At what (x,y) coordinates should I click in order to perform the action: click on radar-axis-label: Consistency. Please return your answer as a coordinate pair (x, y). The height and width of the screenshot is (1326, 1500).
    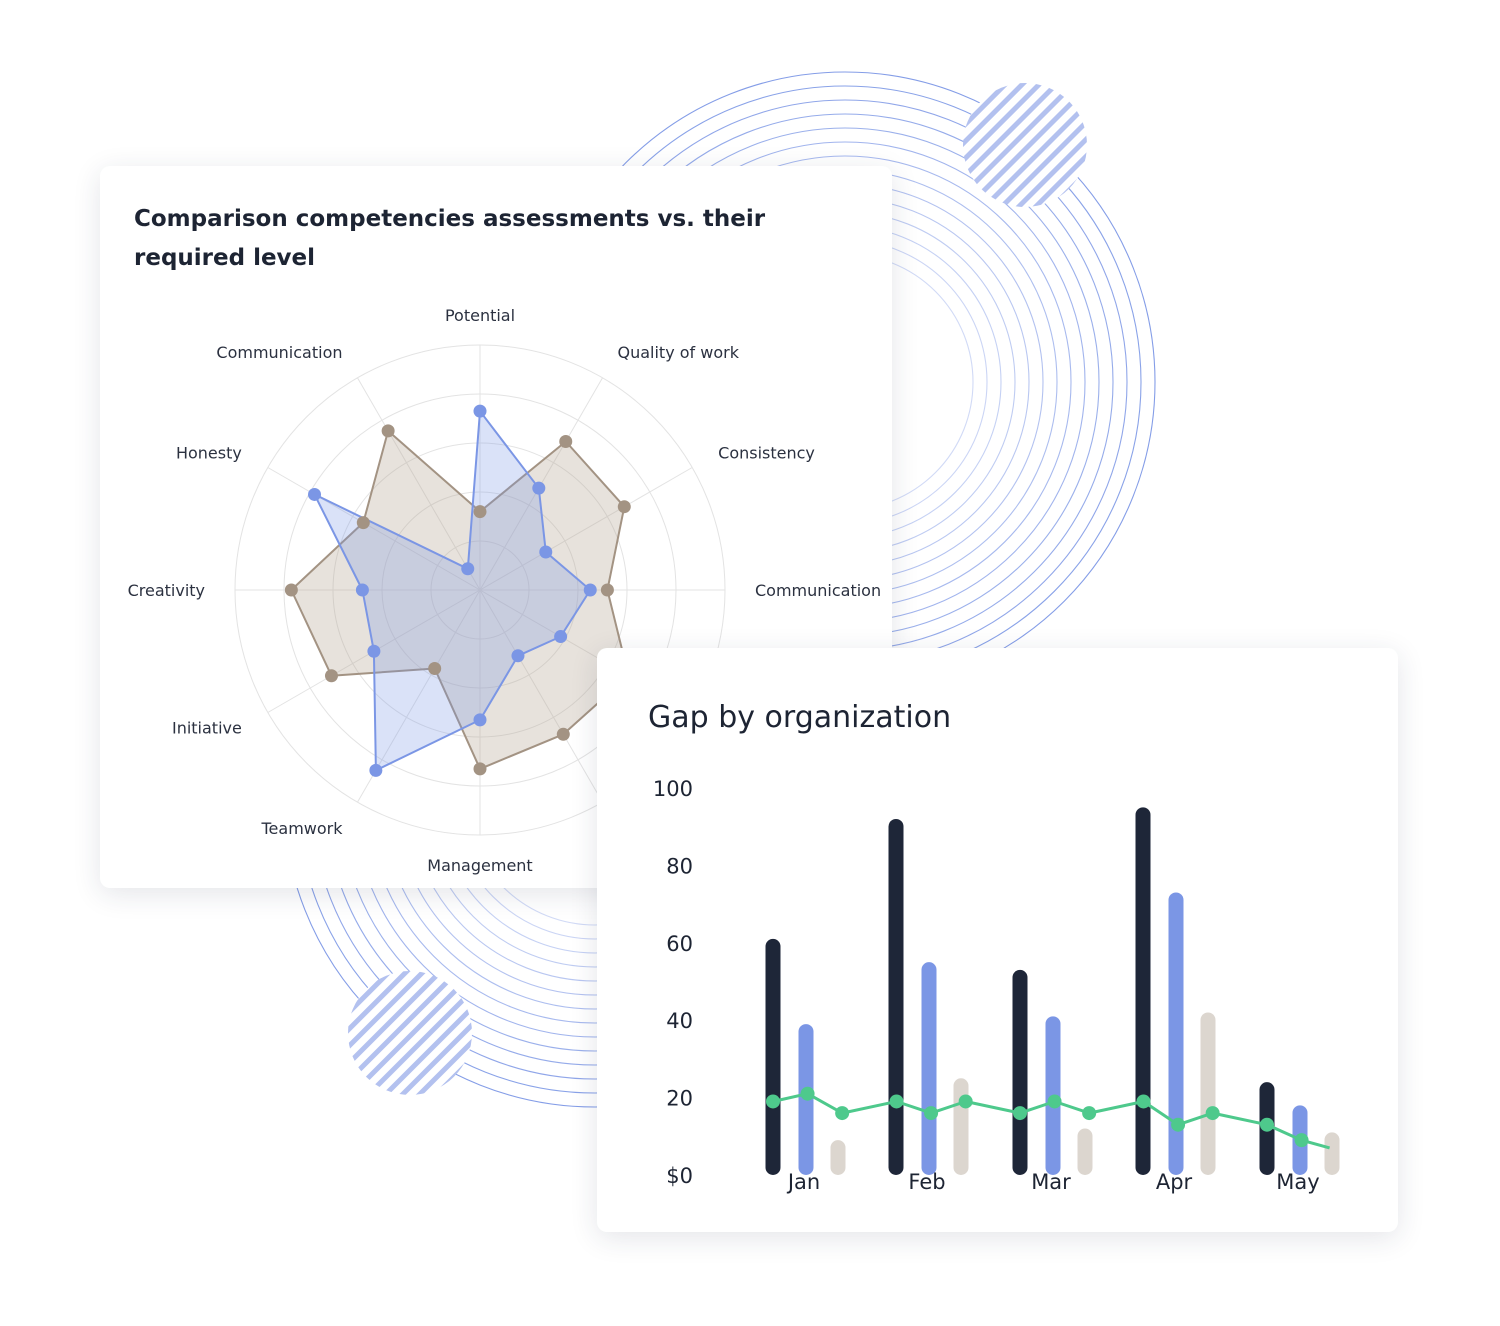
    Looking at the image, I should click on (766, 453).